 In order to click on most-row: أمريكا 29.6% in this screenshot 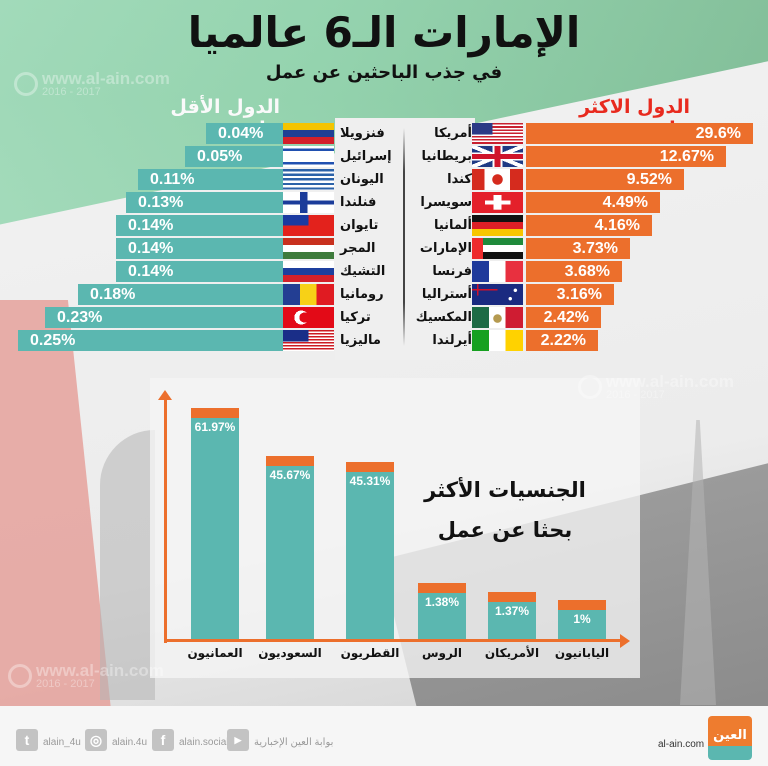, I will do `click(586, 134)`.